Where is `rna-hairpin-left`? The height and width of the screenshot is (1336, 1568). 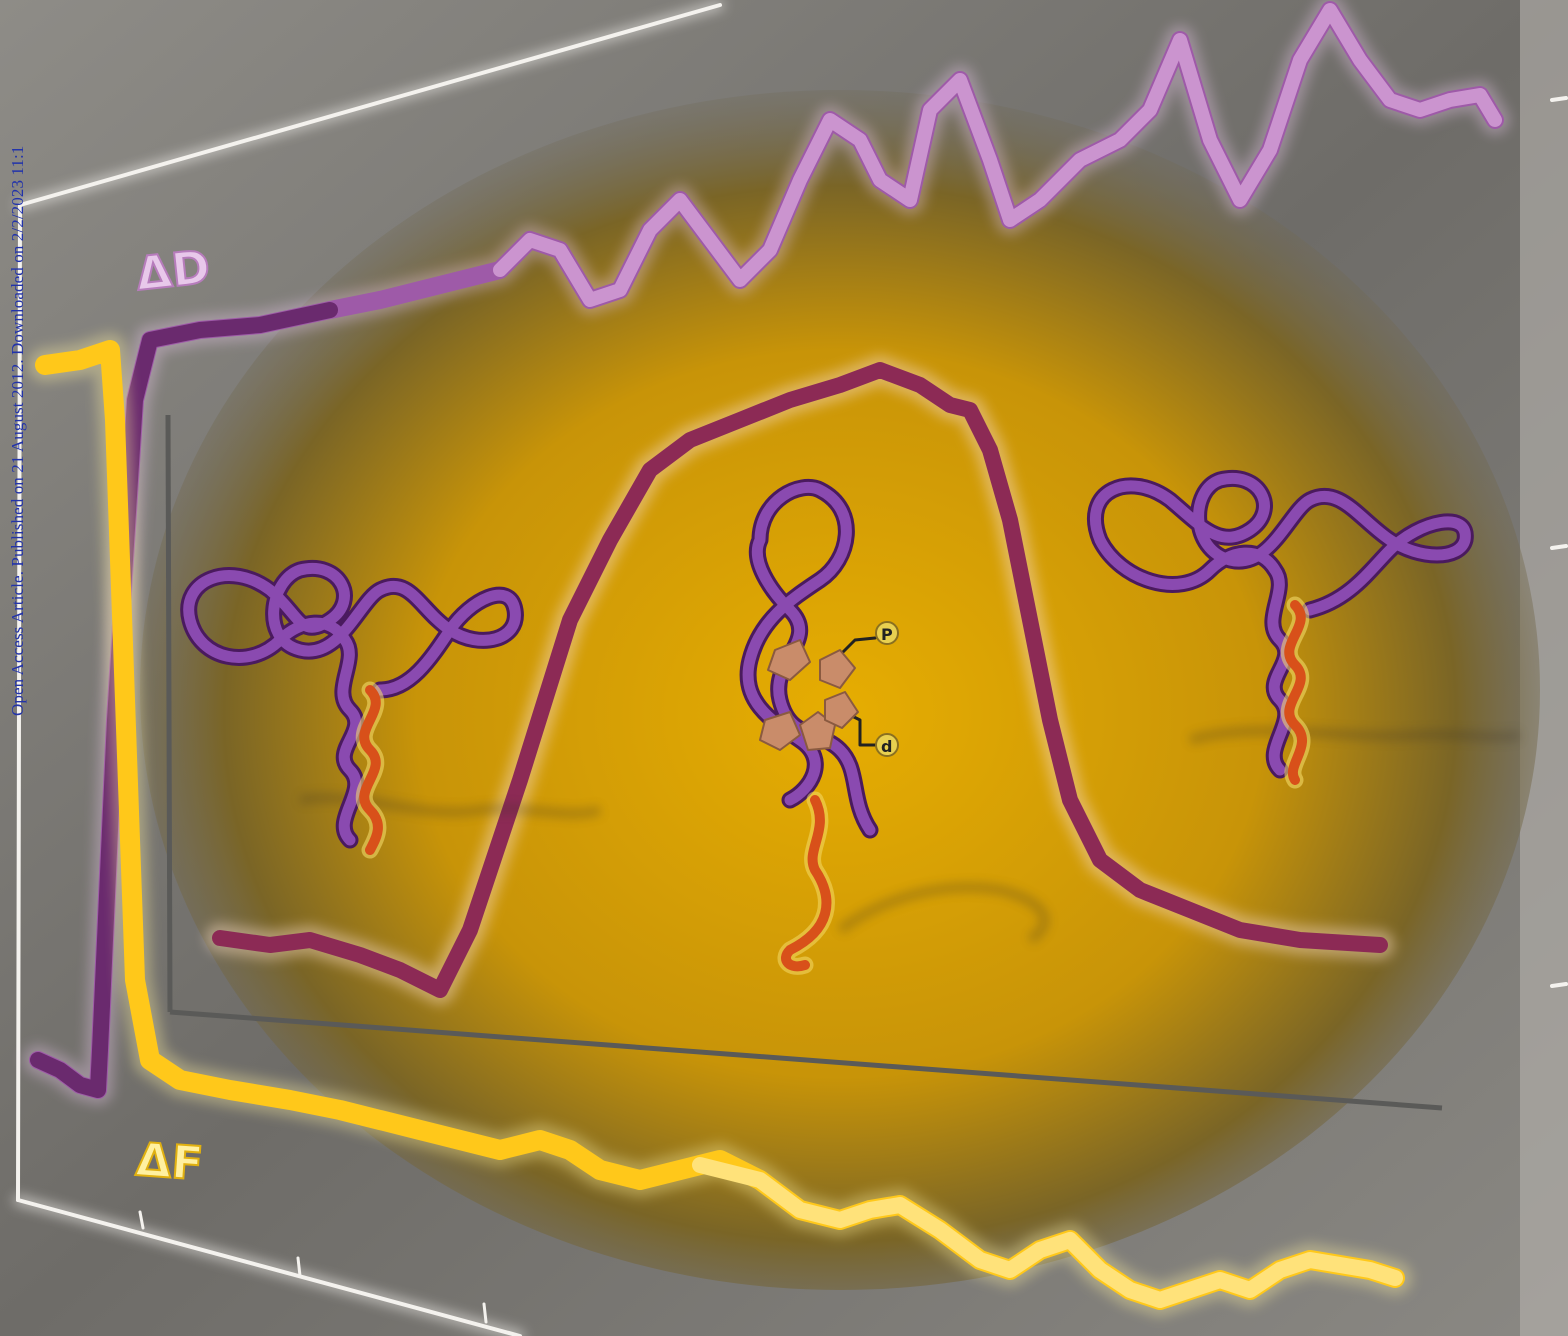 rna-hairpin-left is located at coordinates (352, 709).